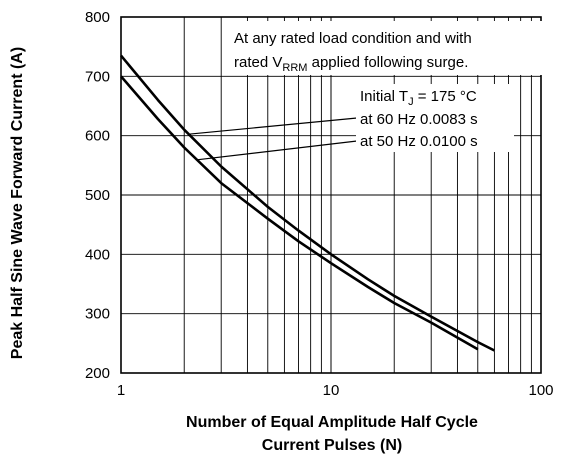  What do you see at coordinates (121, 390) in the screenshot?
I see `x-tick-label: 1` at bounding box center [121, 390].